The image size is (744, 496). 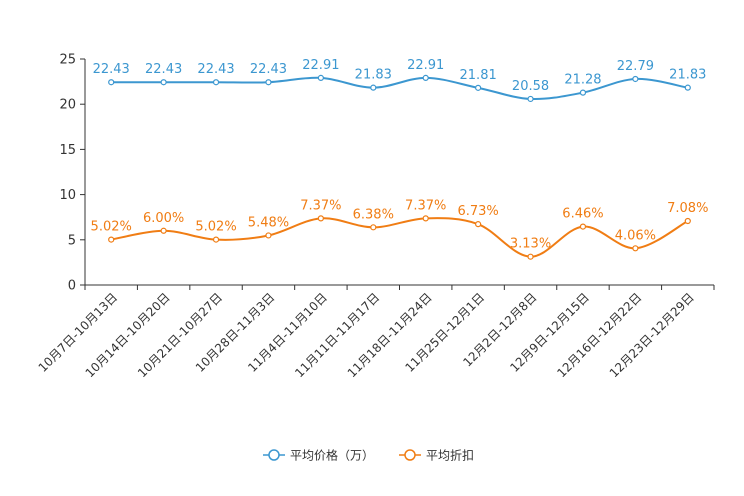 I want to click on data-label: 3.13%, so click(x=530, y=244).